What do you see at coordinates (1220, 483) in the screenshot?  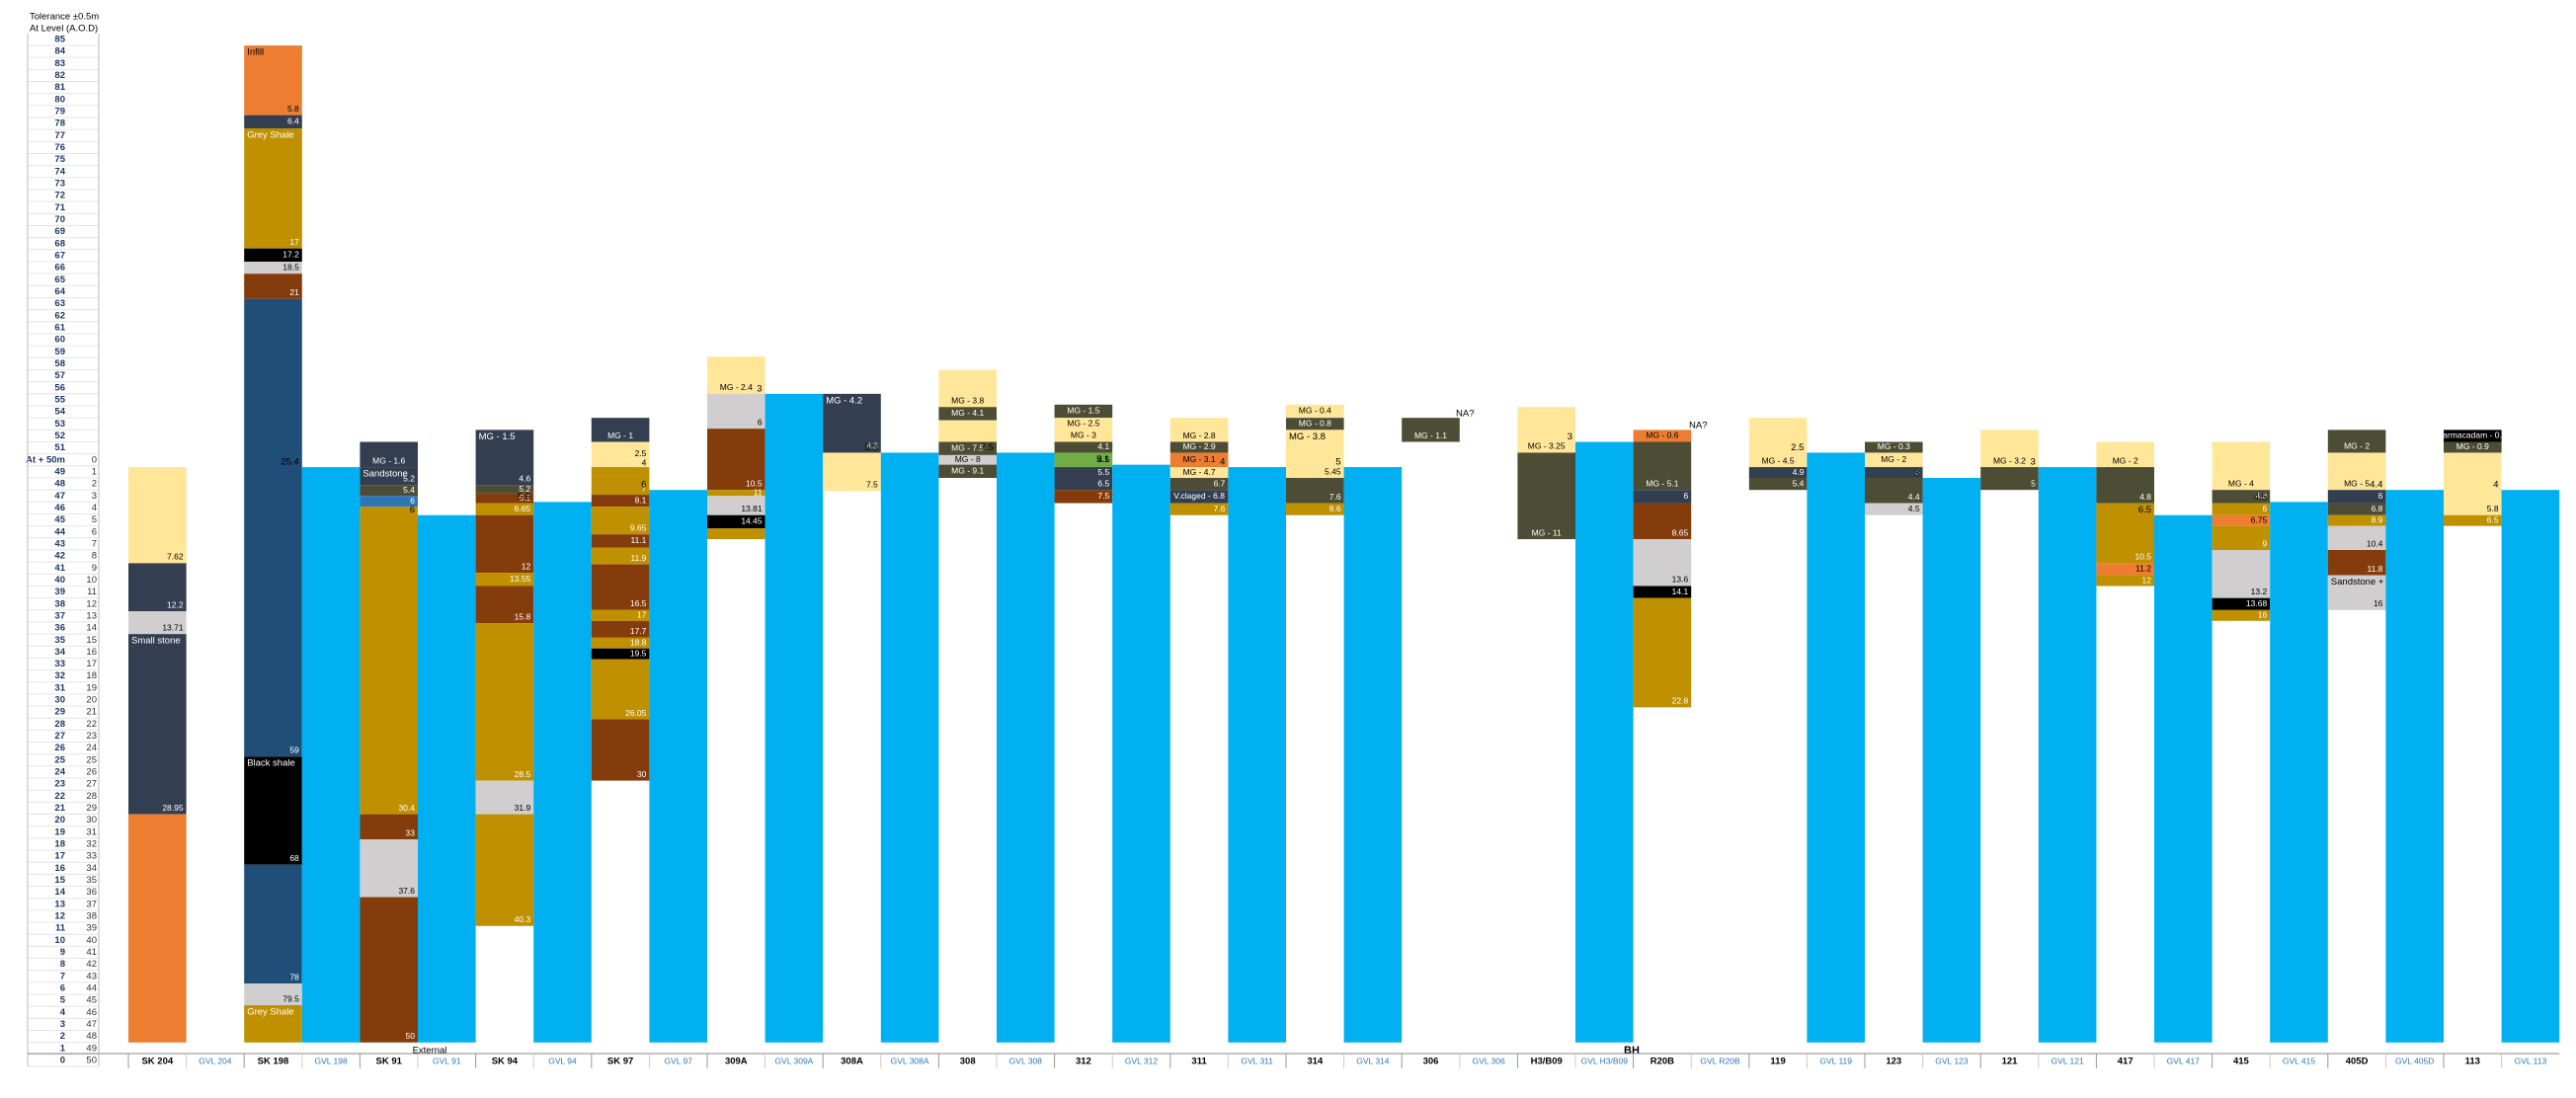 I see `stratum-label: 6.7` at bounding box center [1220, 483].